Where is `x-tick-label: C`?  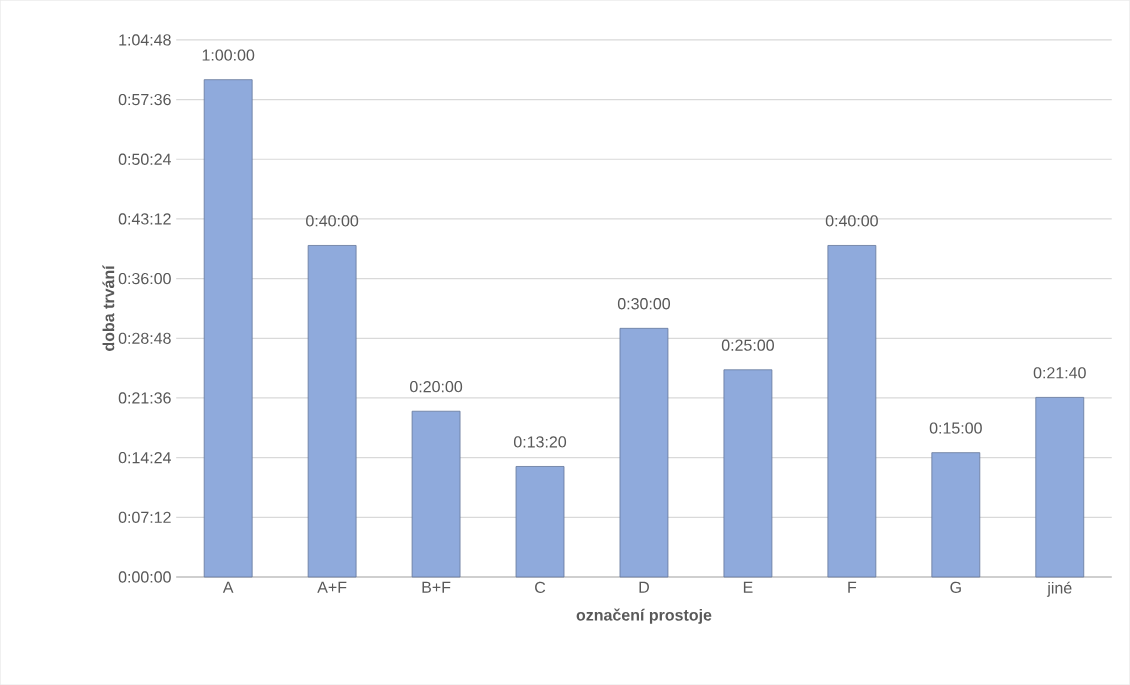 x-tick-label: C is located at coordinates (540, 587).